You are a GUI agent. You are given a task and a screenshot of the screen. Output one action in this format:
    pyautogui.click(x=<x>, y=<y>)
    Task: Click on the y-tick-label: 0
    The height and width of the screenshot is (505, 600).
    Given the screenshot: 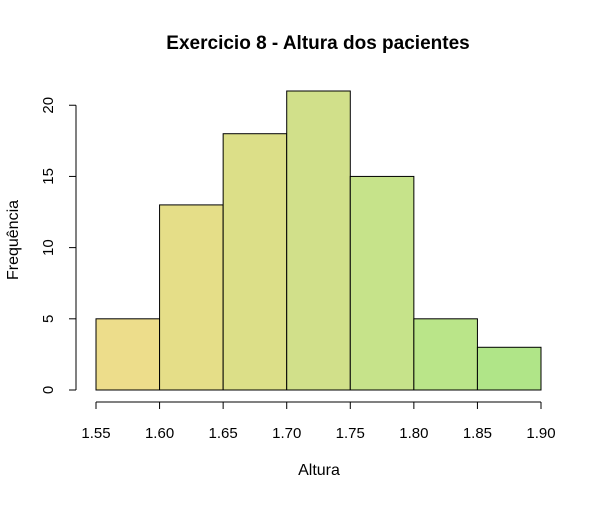 What is the action you would take?
    pyautogui.click(x=48, y=390)
    